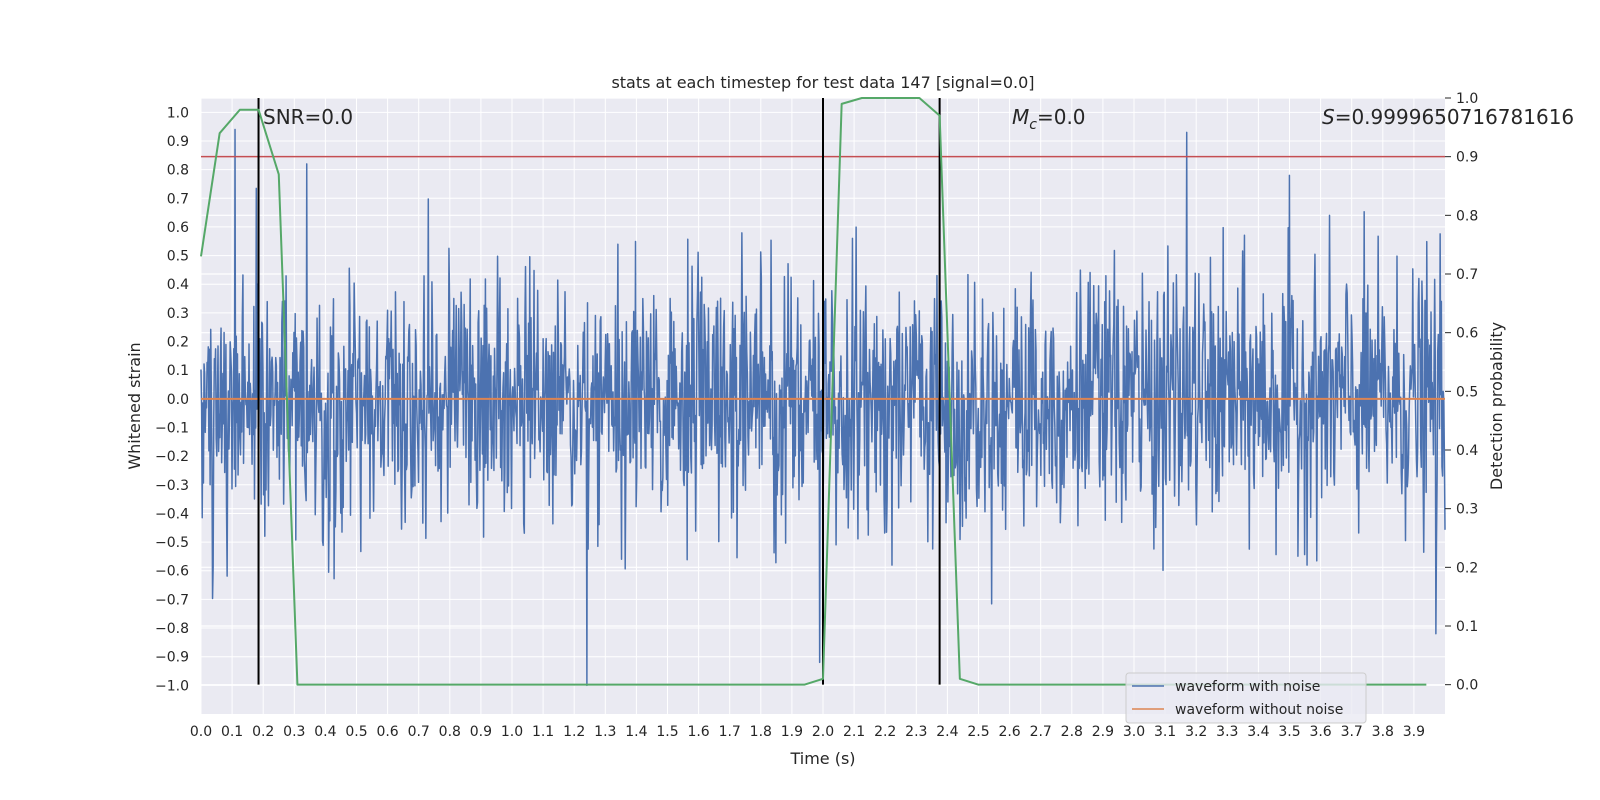 The height and width of the screenshot is (800, 1600). Describe the element at coordinates (1414, 732) in the screenshot. I see `x-tick-label: 3.9` at that location.